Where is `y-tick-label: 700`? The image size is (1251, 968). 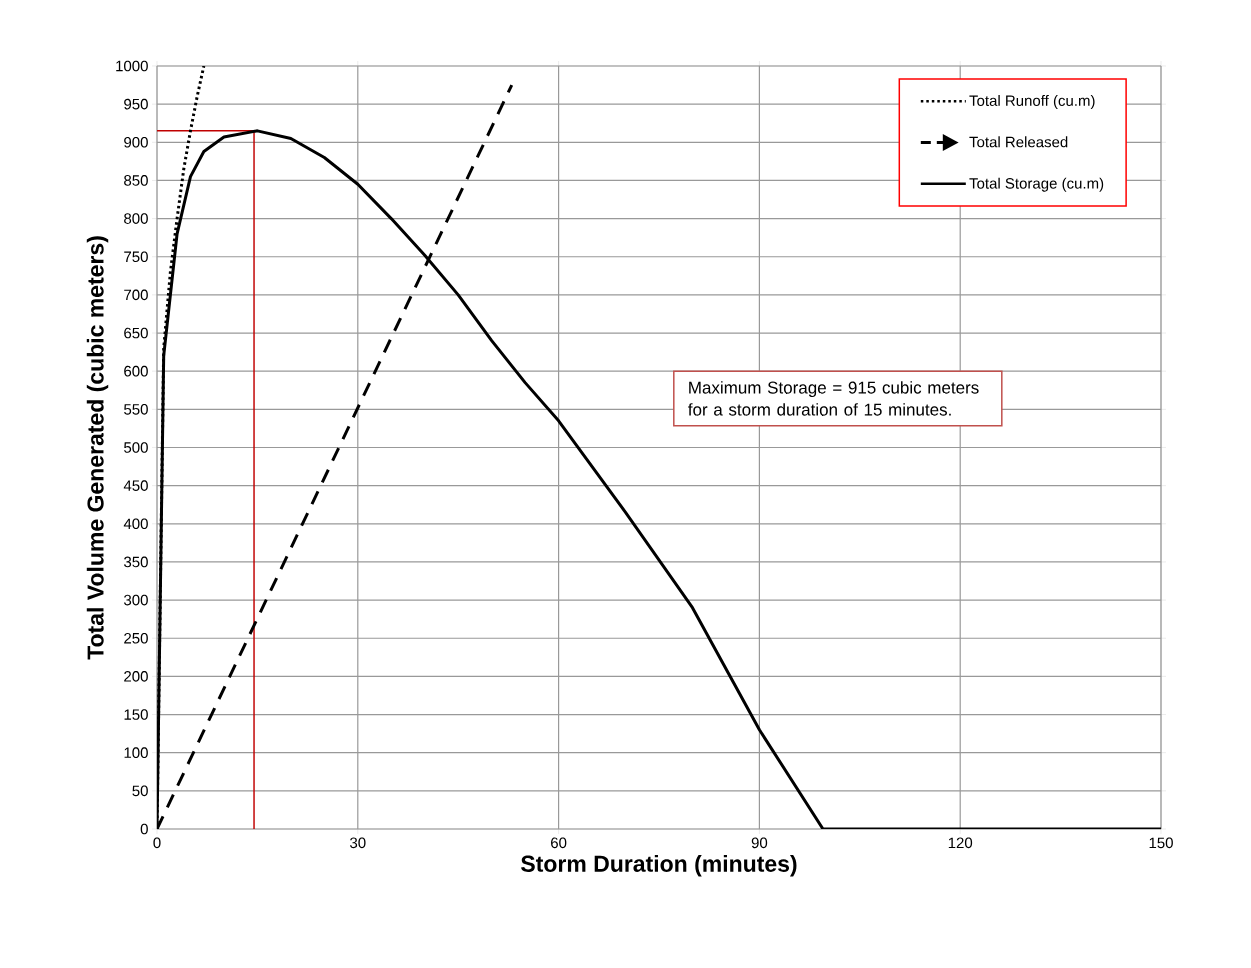
y-tick-label: 700 is located at coordinates (136, 295).